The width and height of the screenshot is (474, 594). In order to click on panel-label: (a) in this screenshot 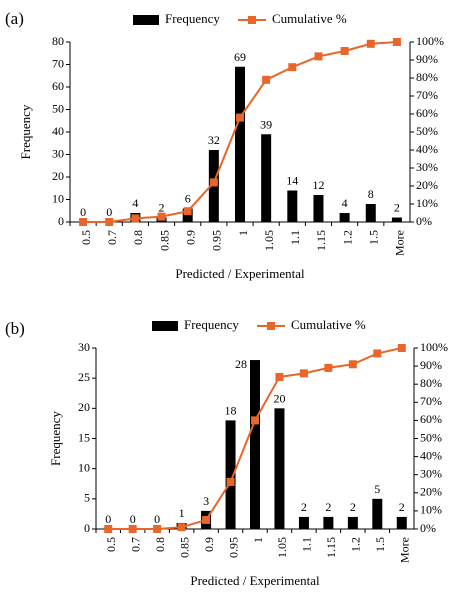, I will do `click(14, 18)`.